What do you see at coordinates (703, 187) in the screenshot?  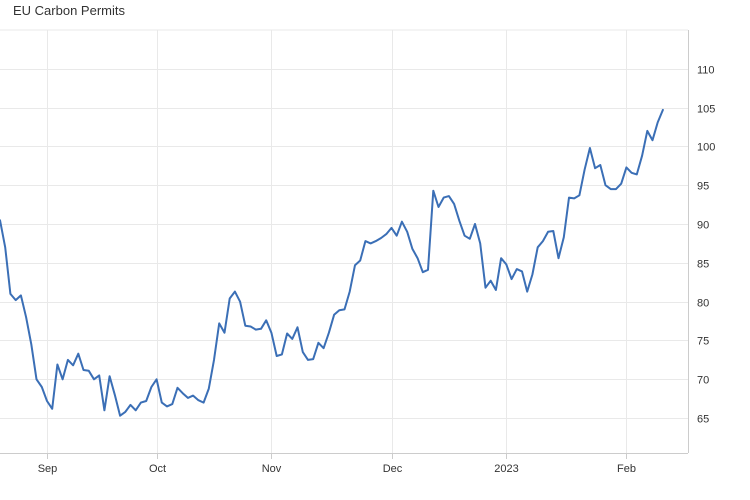 I see `y-tick-label: 95` at bounding box center [703, 187].